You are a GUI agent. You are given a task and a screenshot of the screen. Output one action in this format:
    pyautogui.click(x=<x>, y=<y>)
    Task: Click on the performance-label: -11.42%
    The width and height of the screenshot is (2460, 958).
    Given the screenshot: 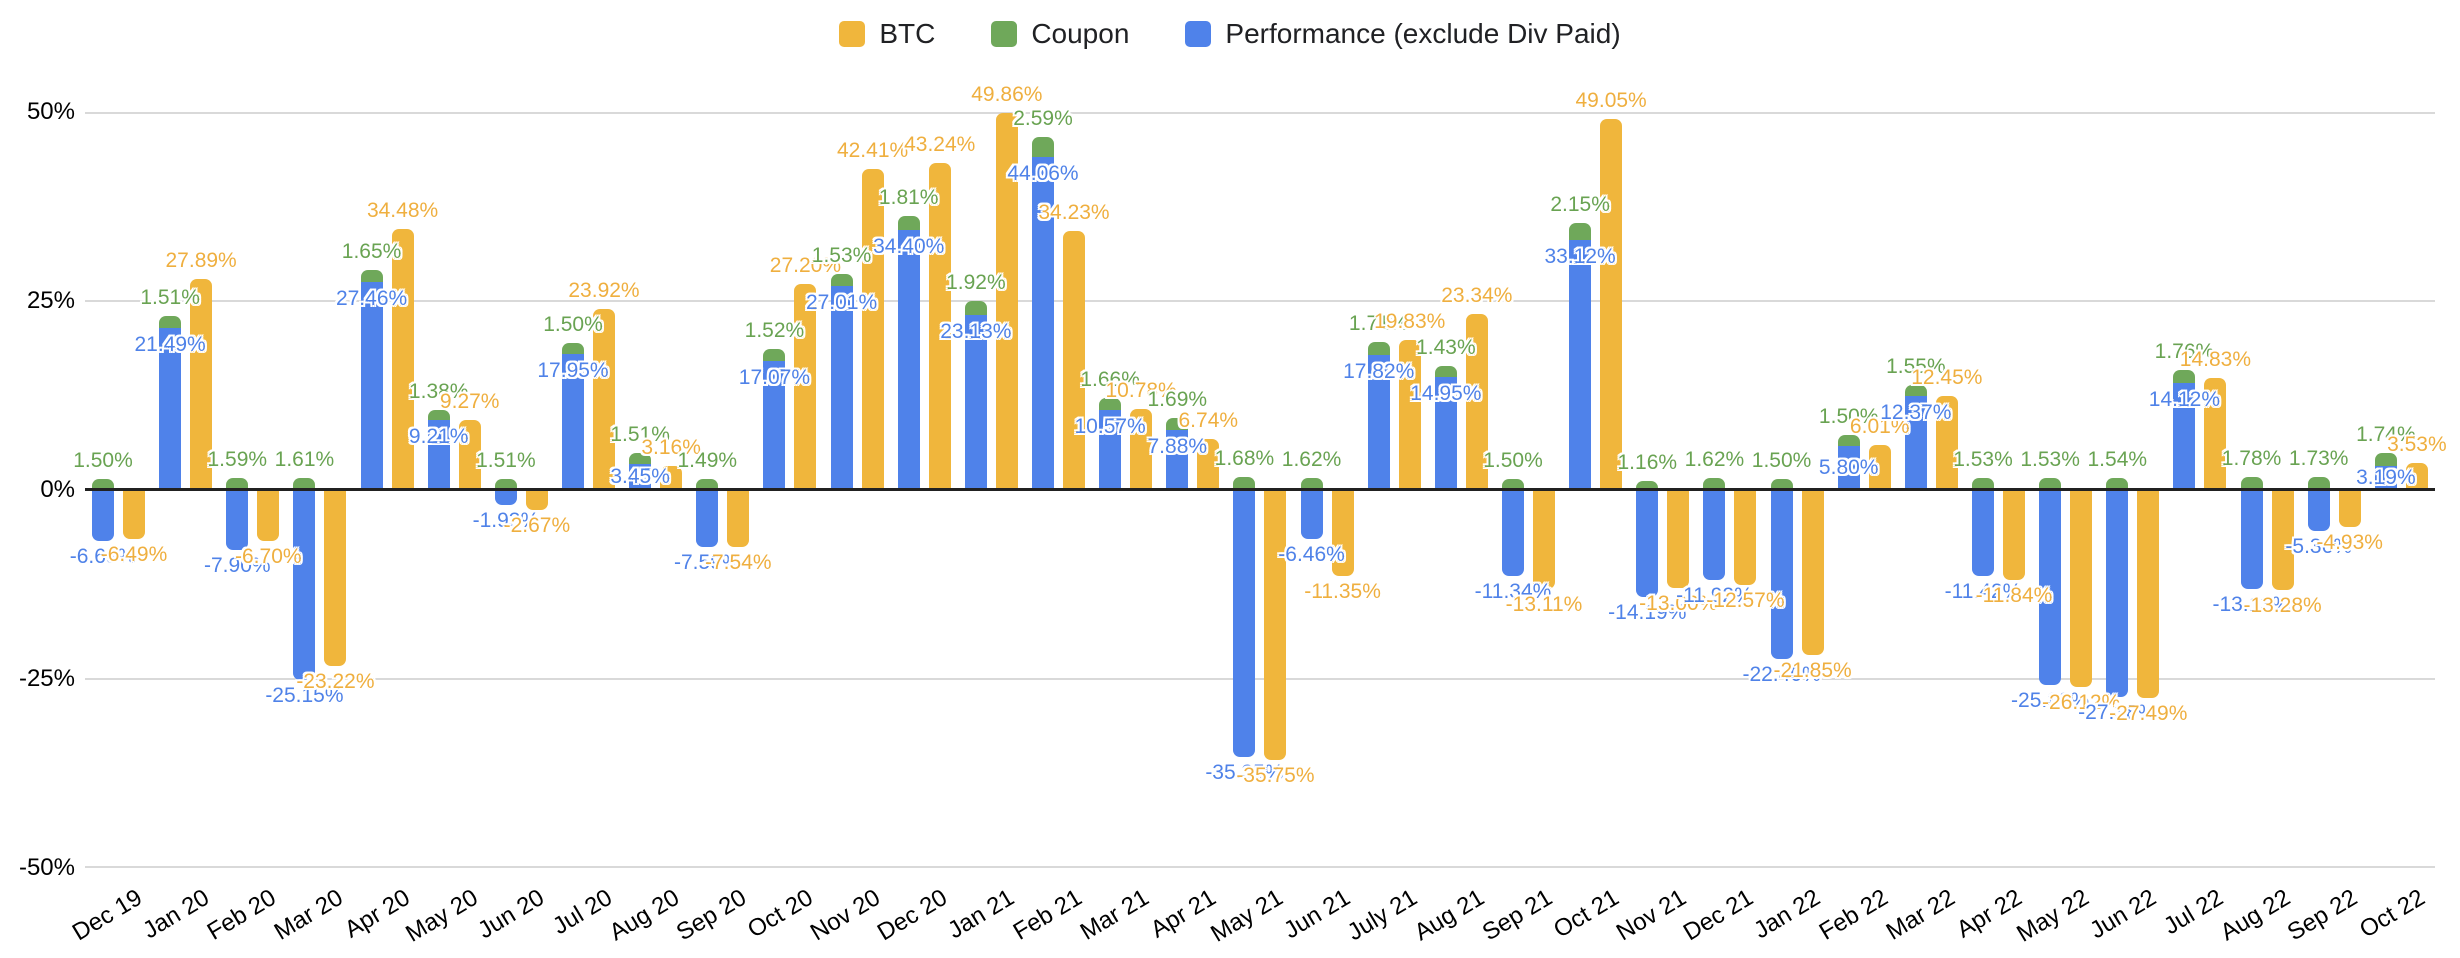 What is the action you would take?
    pyautogui.click(x=1983, y=592)
    